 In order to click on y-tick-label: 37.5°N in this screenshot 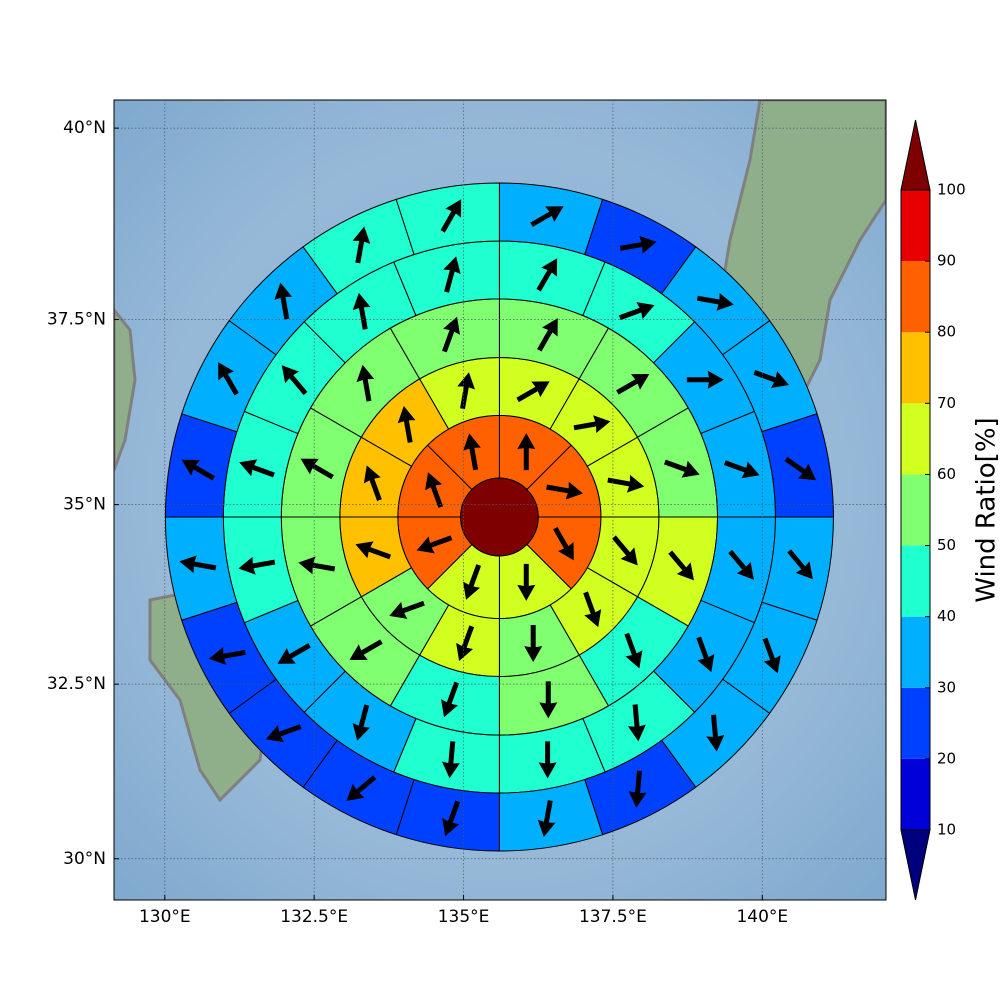, I will do `click(76, 320)`.